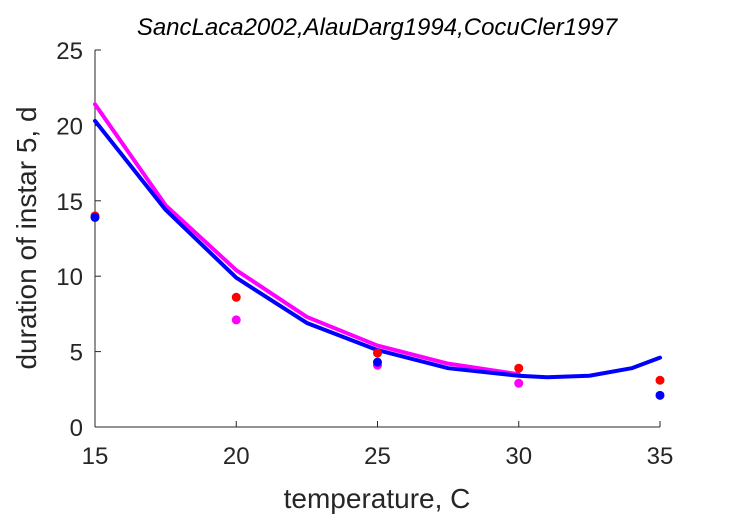 This screenshot has height=521, width=729. I want to click on x-tick-label: 30, so click(518, 456).